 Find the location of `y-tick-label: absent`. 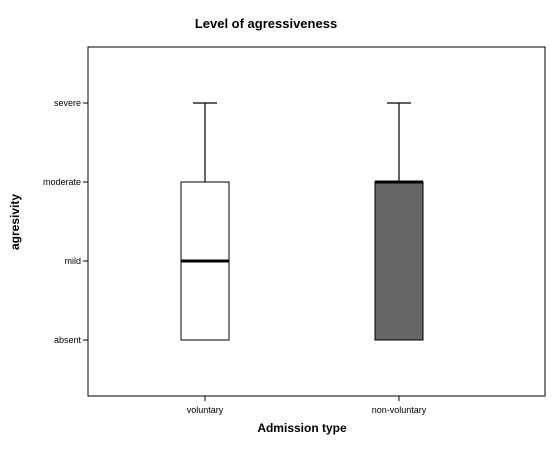

y-tick-label: absent is located at coordinates (68, 340).